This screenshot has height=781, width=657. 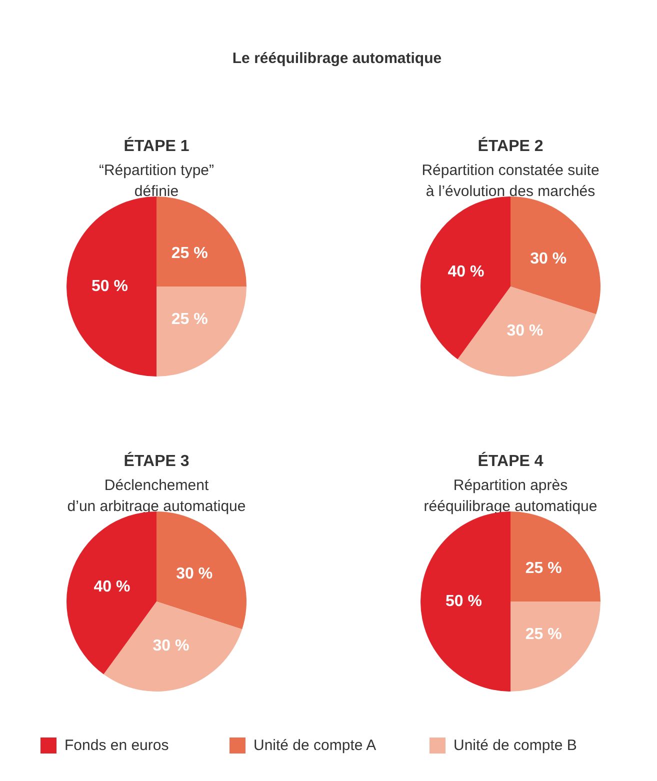 What do you see at coordinates (511, 181) in the screenshot?
I see `chart-subtitle: Répartition constatée suite à l’évolution des marchés` at bounding box center [511, 181].